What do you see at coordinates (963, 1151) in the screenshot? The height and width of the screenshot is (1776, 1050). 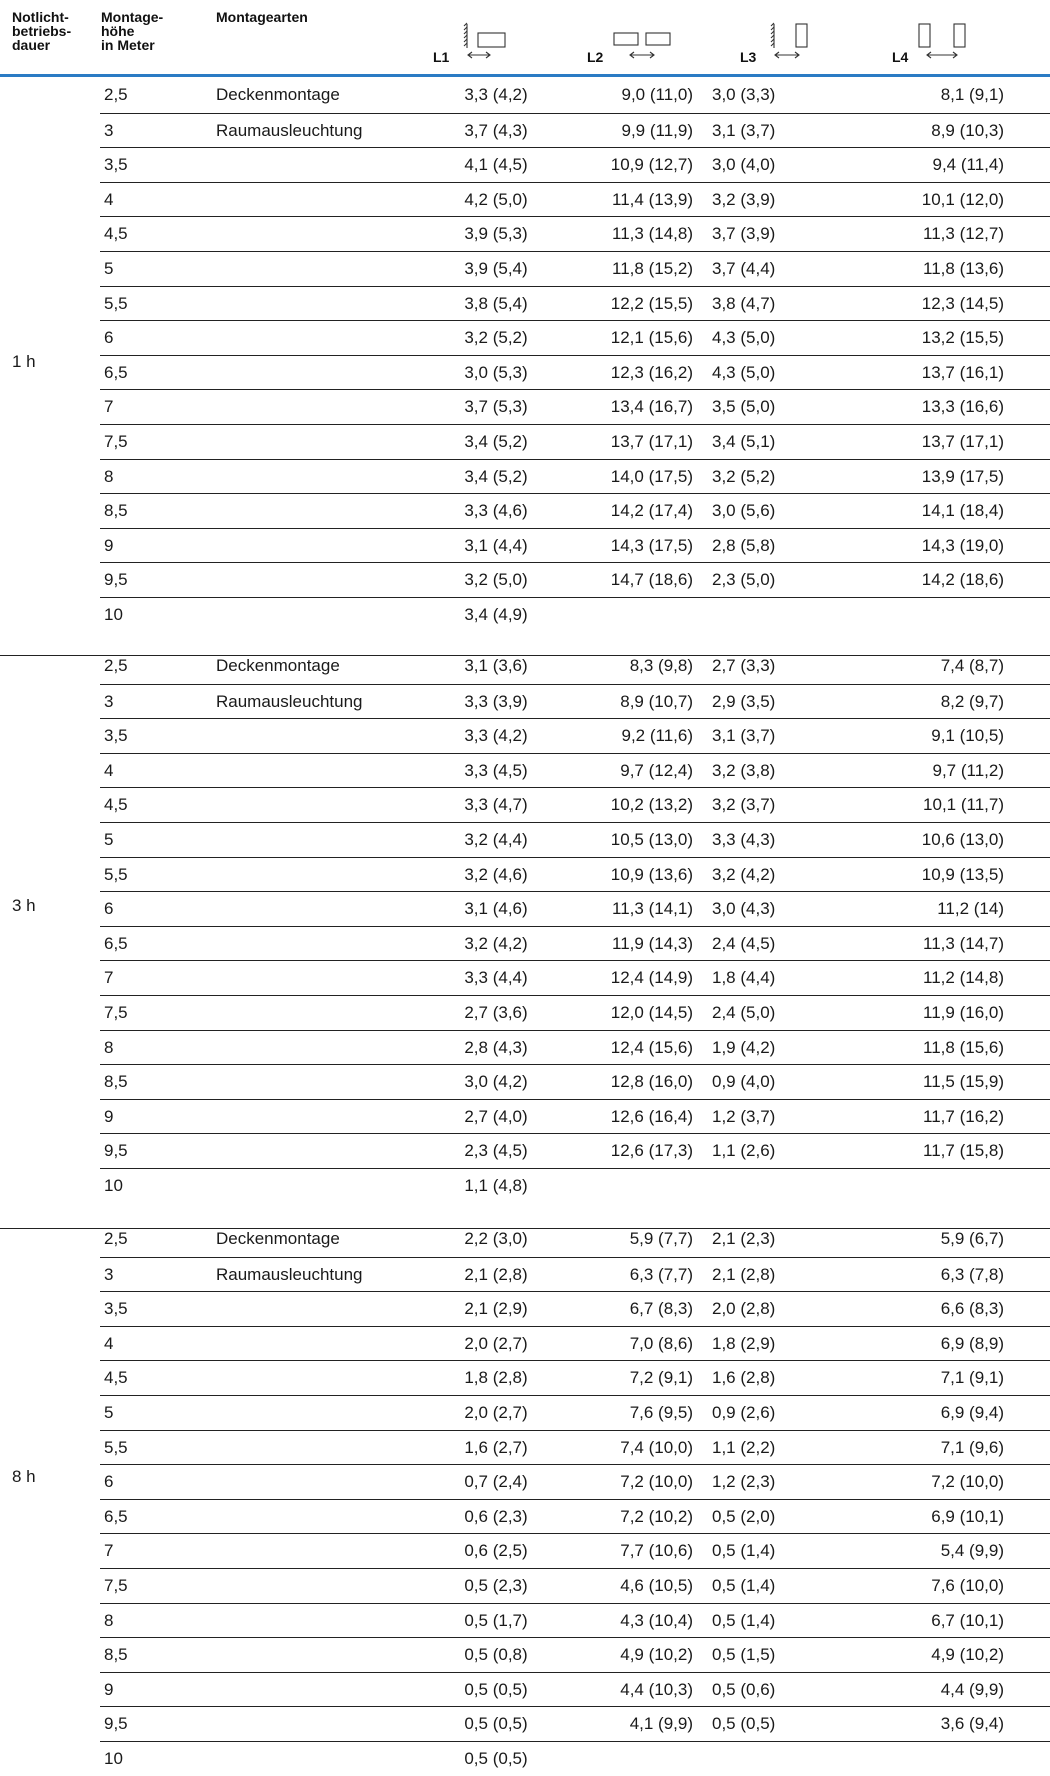 I see `cell-l4: 11,7 (15,8)` at bounding box center [963, 1151].